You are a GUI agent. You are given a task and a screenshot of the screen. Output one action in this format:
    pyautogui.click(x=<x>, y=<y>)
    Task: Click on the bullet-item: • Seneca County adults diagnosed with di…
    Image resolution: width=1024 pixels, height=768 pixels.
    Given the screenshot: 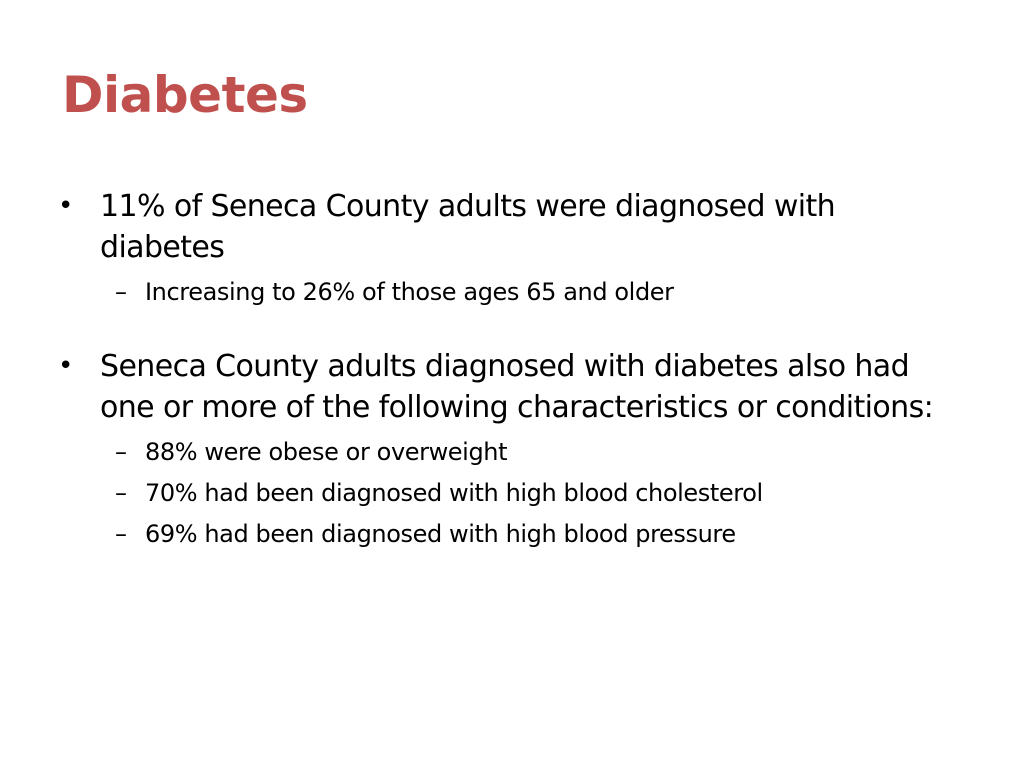 What is the action you would take?
    pyautogui.click(x=508, y=387)
    